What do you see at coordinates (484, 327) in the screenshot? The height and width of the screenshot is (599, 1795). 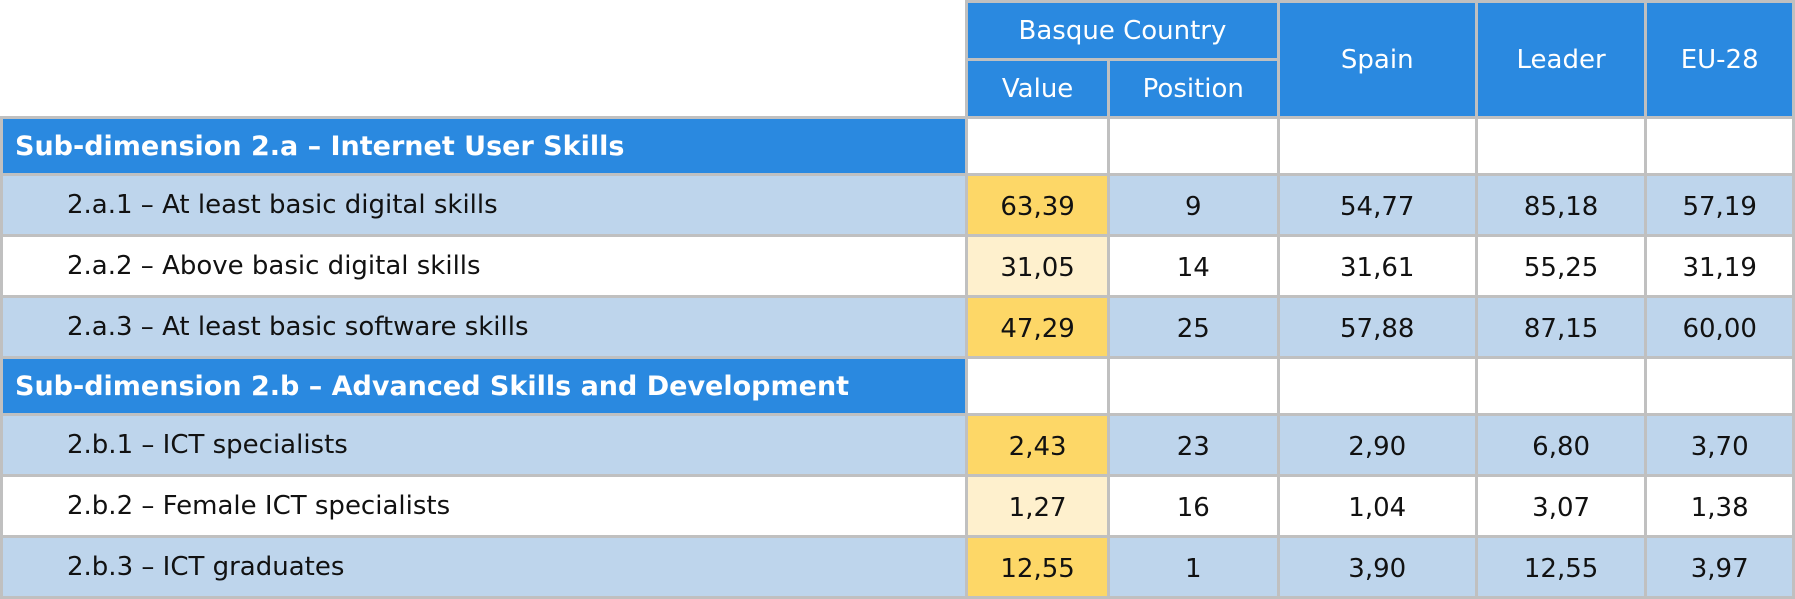 I see `indicator-label: 2.a.3 – At least basic software skills` at bounding box center [484, 327].